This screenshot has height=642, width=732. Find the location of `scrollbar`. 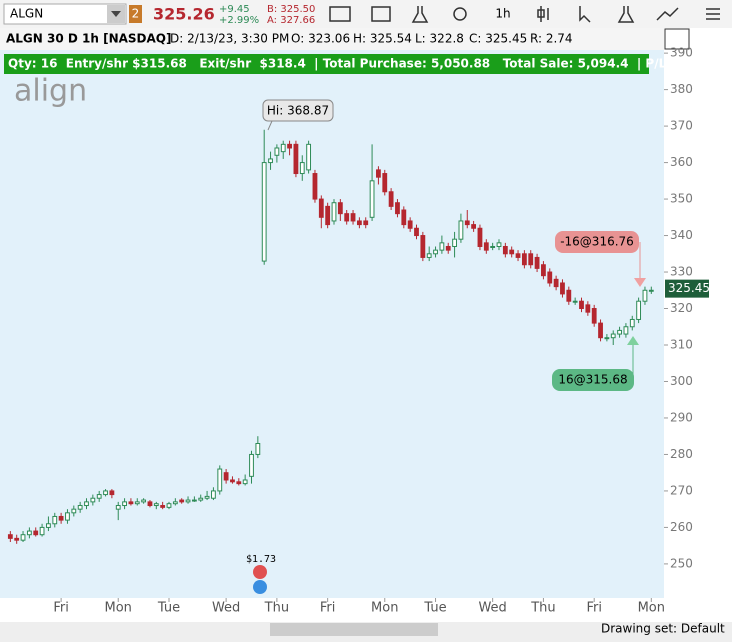

scrollbar is located at coordinates (354, 629).